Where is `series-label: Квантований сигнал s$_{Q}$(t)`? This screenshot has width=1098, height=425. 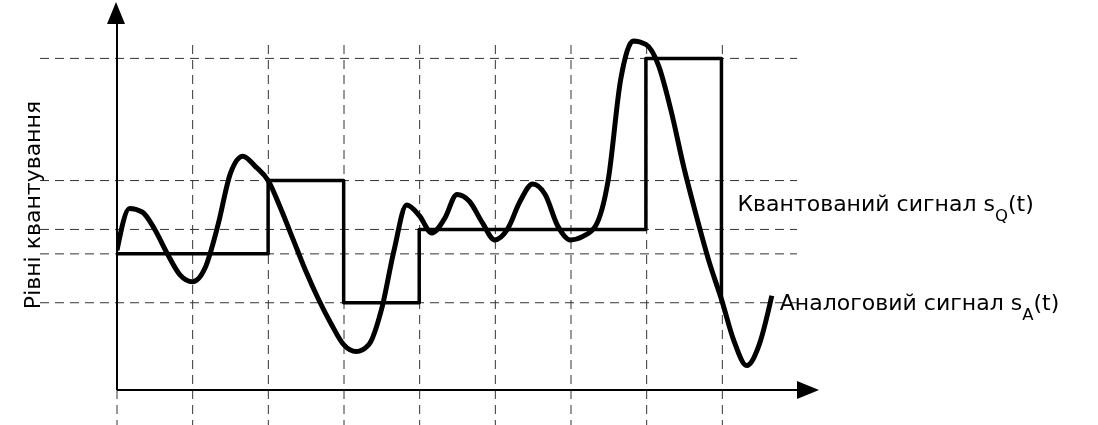 series-label: Квантований сигнал s$_{Q}$(t) is located at coordinates (885, 207).